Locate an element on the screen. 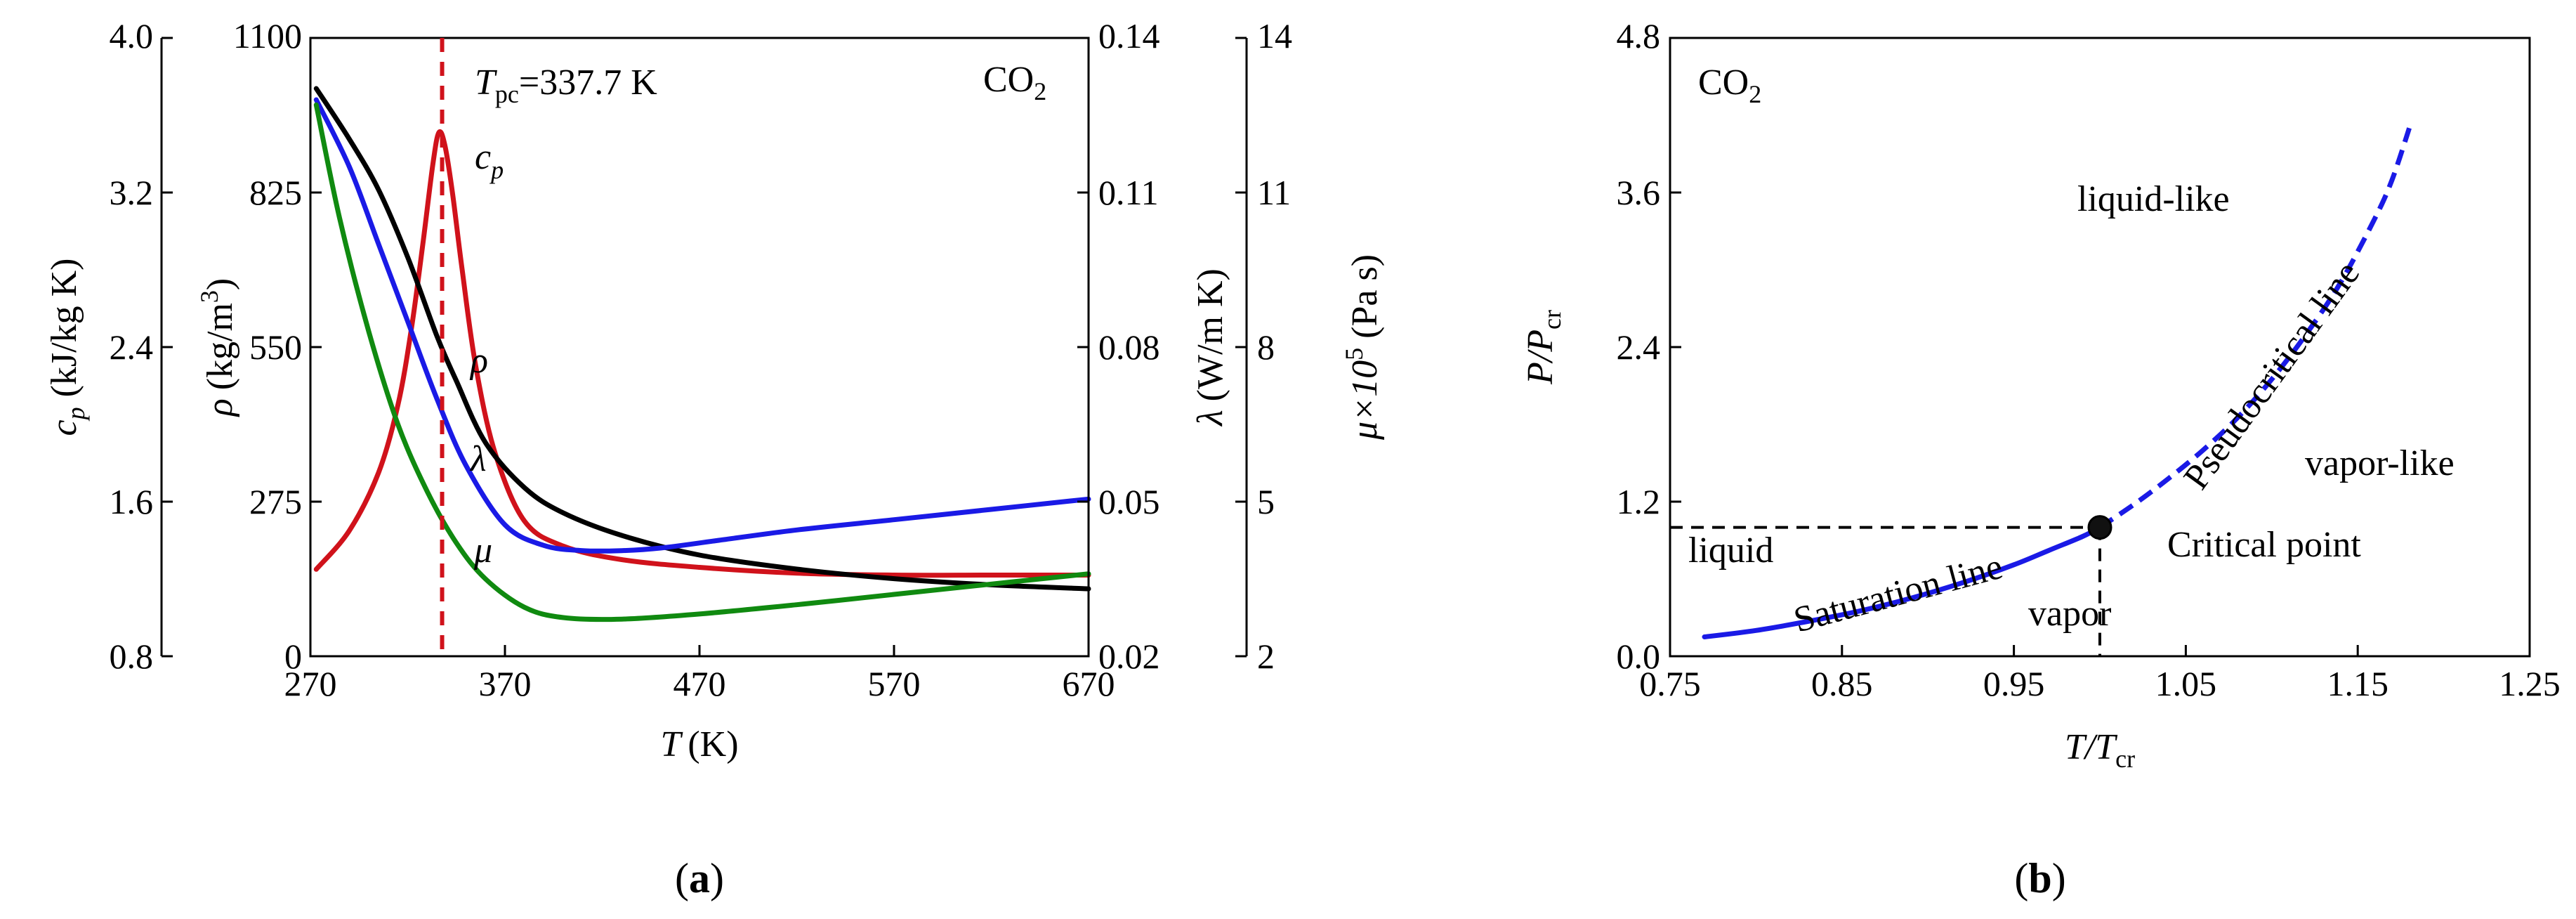  saturation-line is located at coordinates (1902, 582).